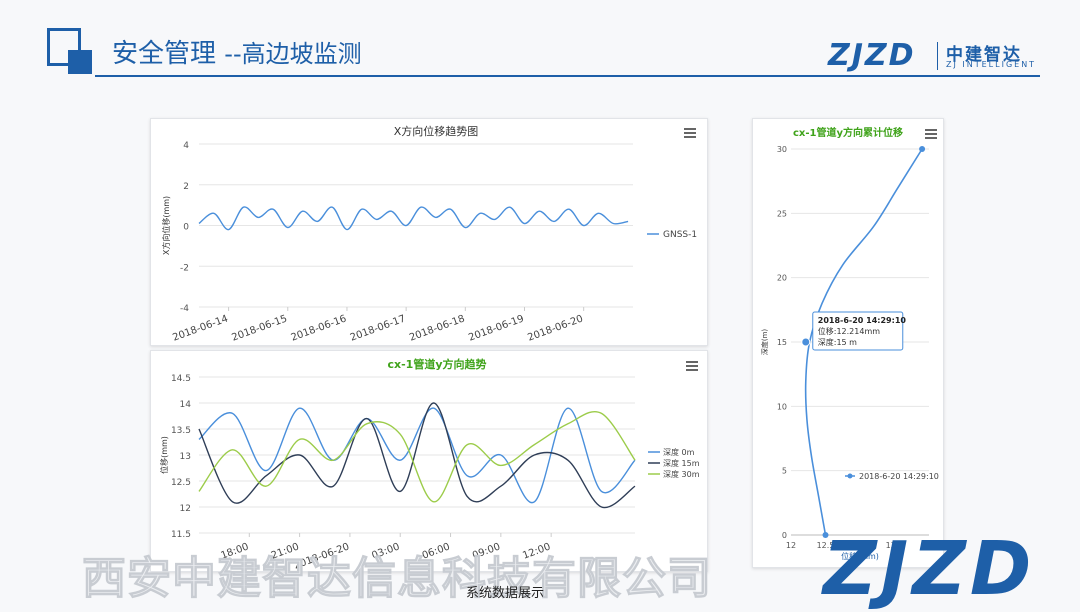 The image size is (1080, 612). Describe the element at coordinates (922, 149) in the screenshot. I see `data-point-top` at that location.